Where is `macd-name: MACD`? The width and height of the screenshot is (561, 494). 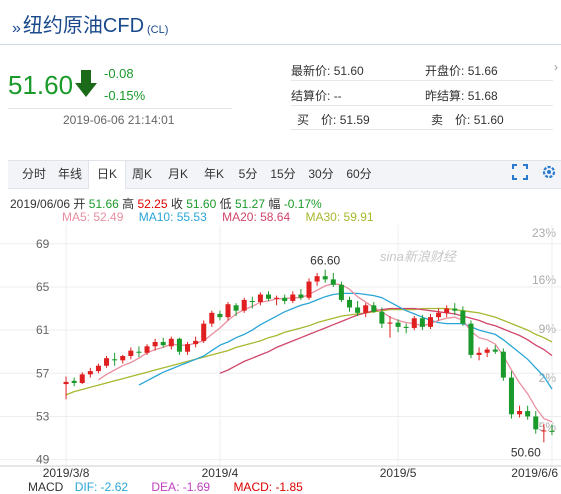
macd-name: MACD is located at coordinates (46, 487).